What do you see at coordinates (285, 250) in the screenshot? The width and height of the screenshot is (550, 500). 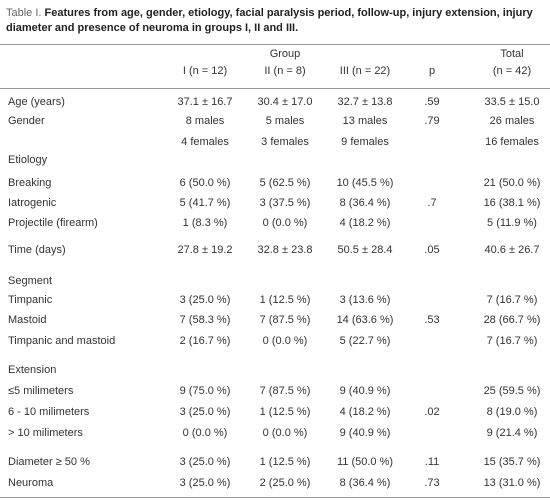 I see `group-value: 32.8 ± 23.8` at bounding box center [285, 250].